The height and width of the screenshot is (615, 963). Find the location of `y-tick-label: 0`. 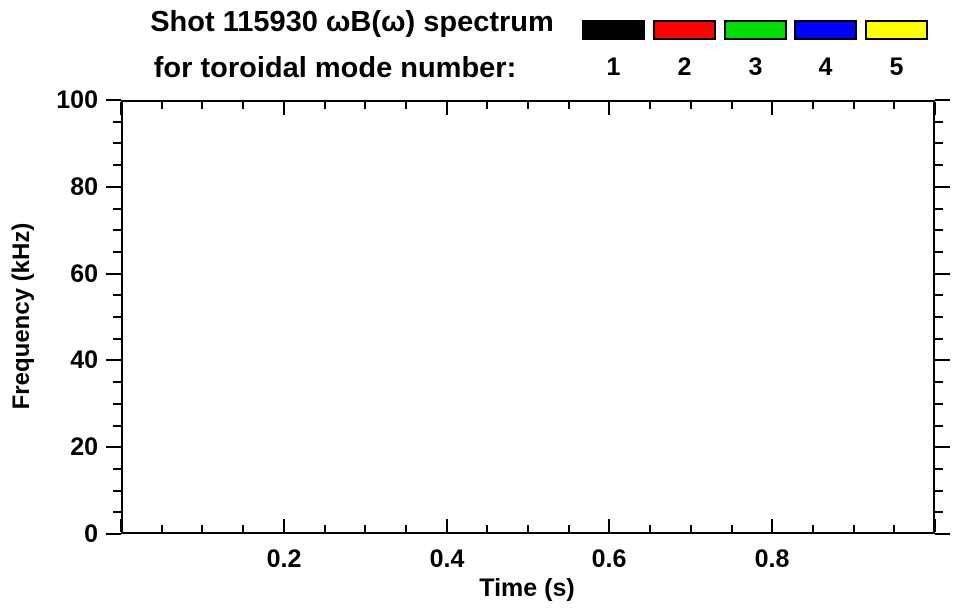

y-tick-label: 0 is located at coordinates (91, 534).